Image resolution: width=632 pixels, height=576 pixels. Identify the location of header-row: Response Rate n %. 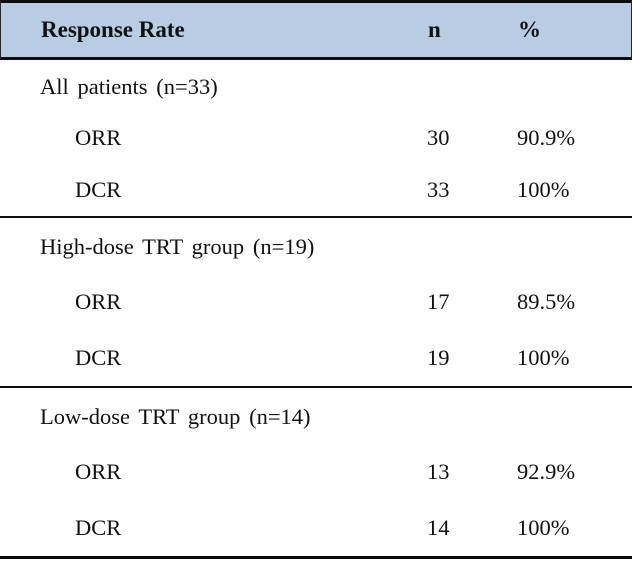
(316, 30).